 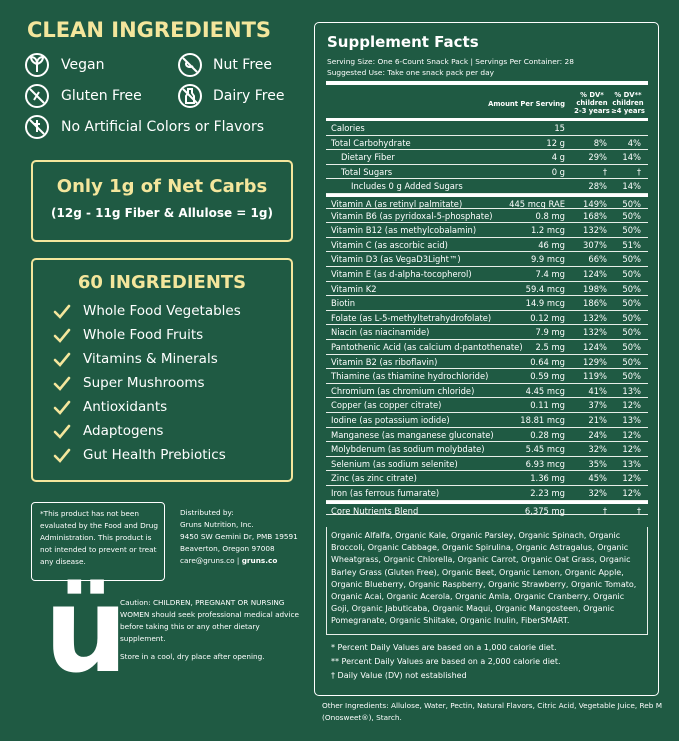 I want to click on disclaimer-box, so click(x=98, y=541).